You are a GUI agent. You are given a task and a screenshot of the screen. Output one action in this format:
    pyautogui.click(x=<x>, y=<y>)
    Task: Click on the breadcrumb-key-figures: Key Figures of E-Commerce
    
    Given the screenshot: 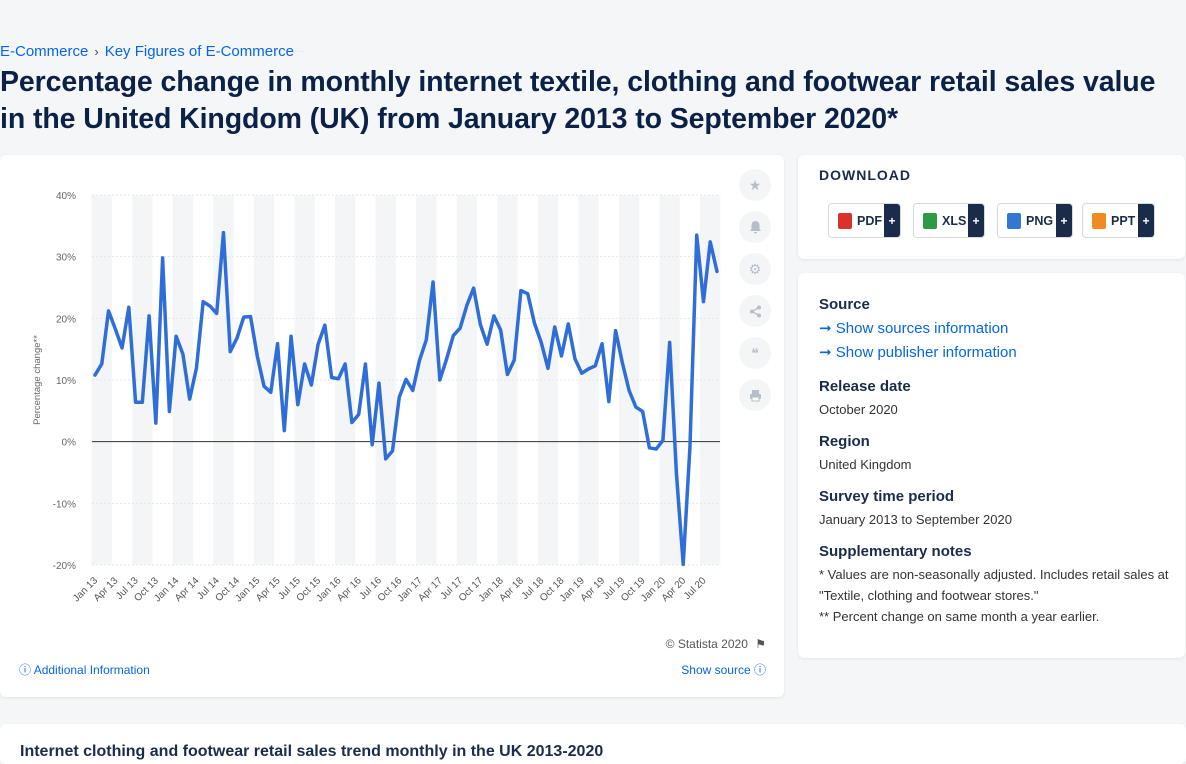 What is the action you would take?
    pyautogui.click(x=199, y=51)
    